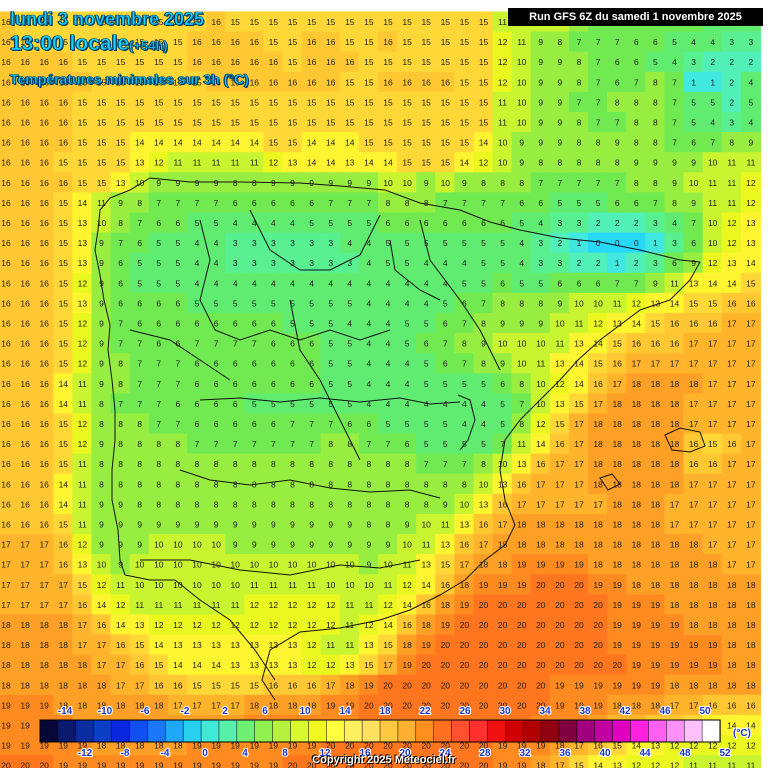  What do you see at coordinates (579, 283) in the screenshot?
I see `grid-value: 6` at bounding box center [579, 283].